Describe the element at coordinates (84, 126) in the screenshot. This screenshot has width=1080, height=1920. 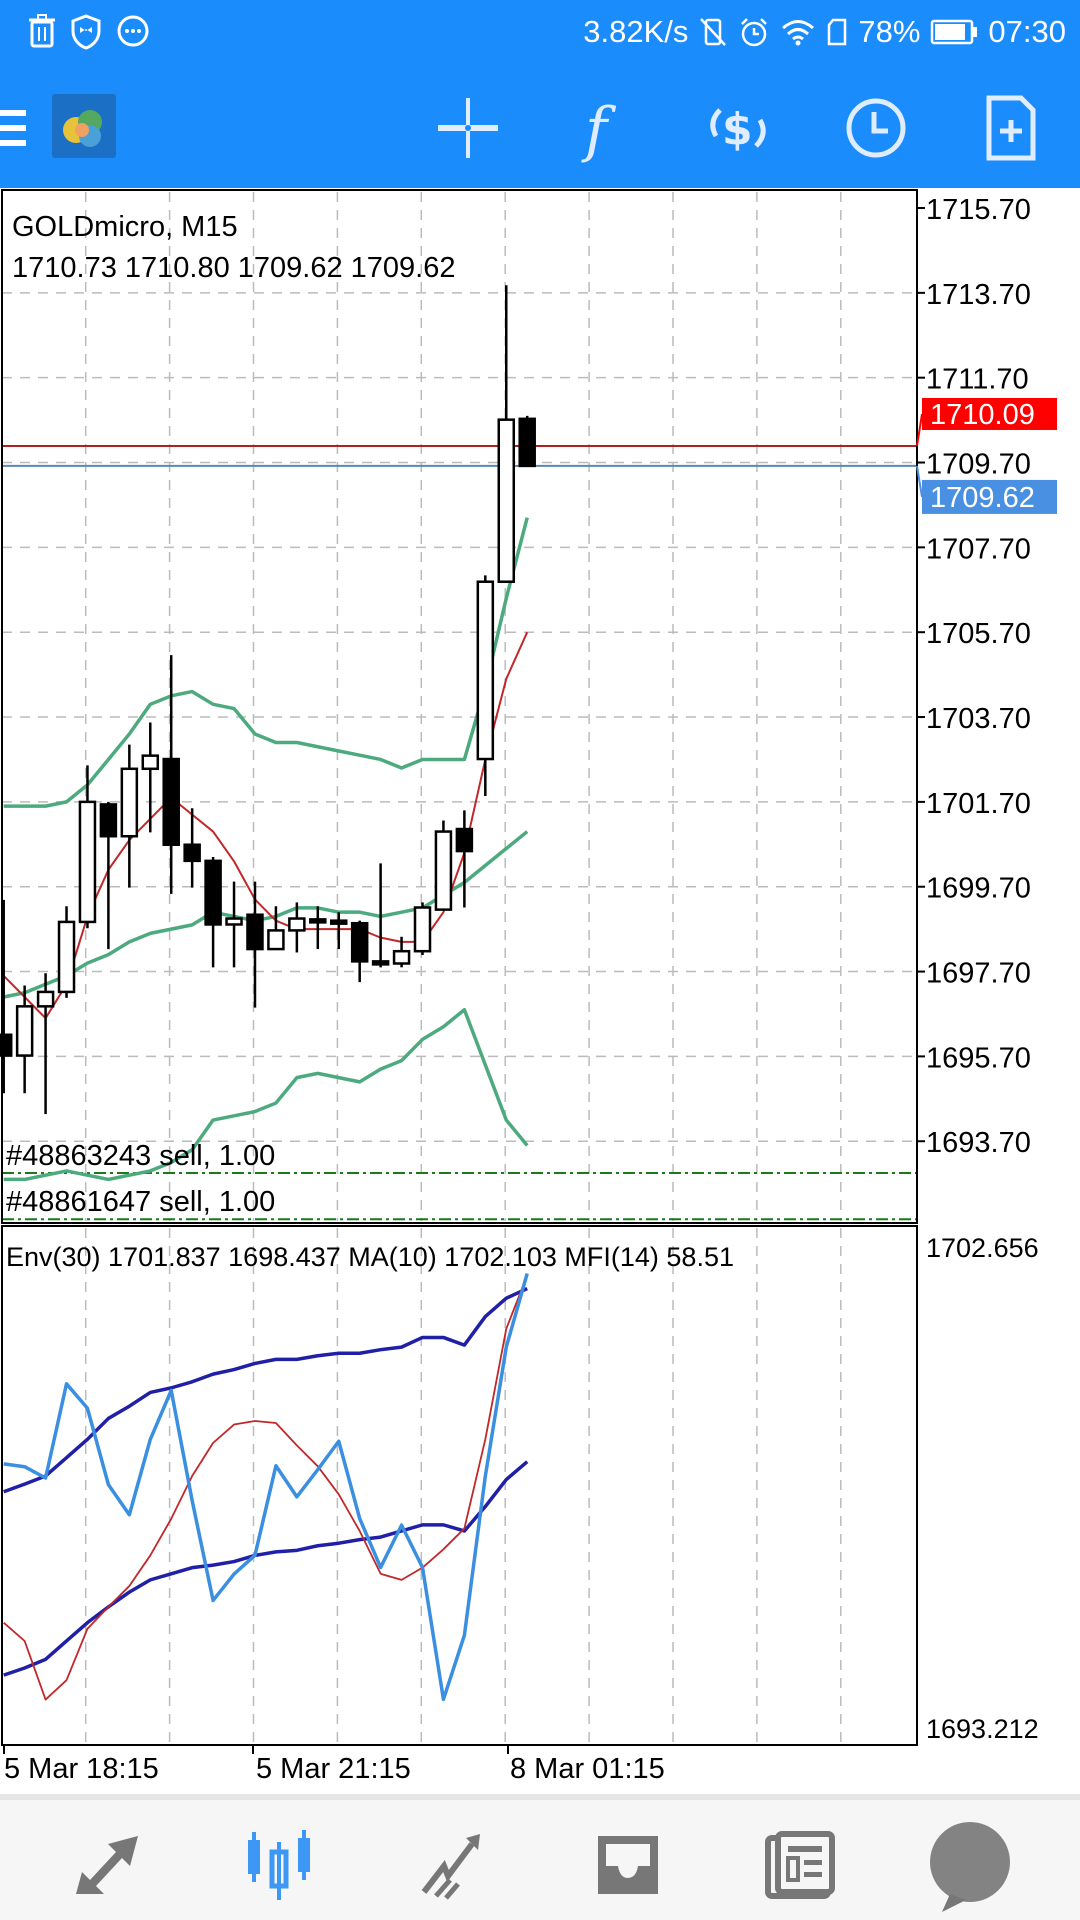
I see `metatrader-logo` at that location.